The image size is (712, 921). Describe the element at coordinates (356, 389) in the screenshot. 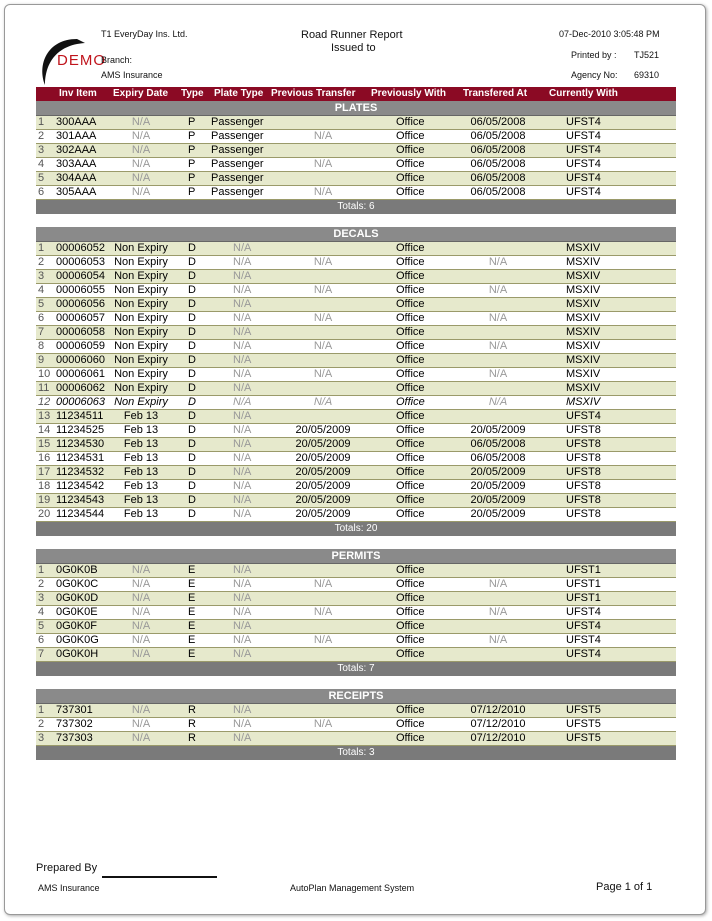

I see `table-row: 11 00006062 Non Expiry D N/A Office MSXIV` at that location.